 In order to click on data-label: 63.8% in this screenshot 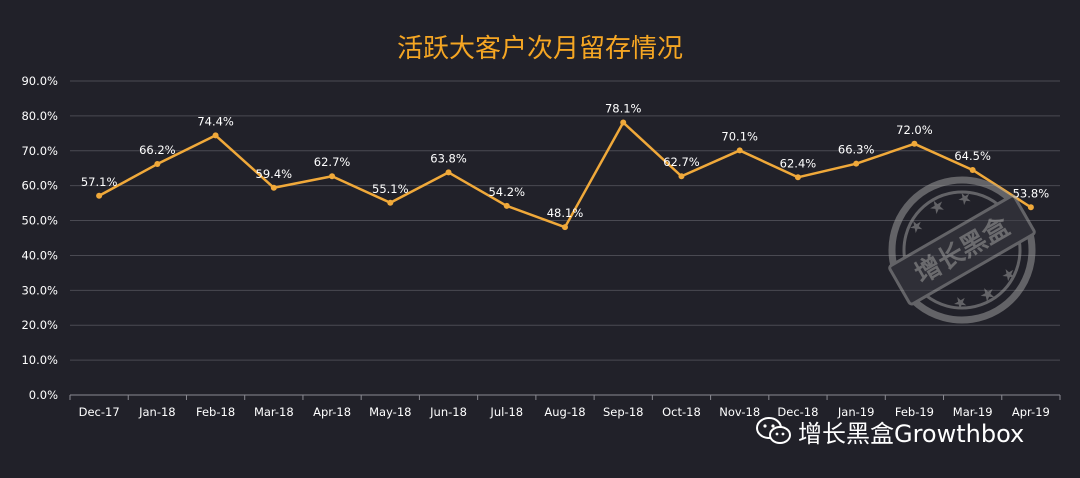, I will do `click(448, 158)`.